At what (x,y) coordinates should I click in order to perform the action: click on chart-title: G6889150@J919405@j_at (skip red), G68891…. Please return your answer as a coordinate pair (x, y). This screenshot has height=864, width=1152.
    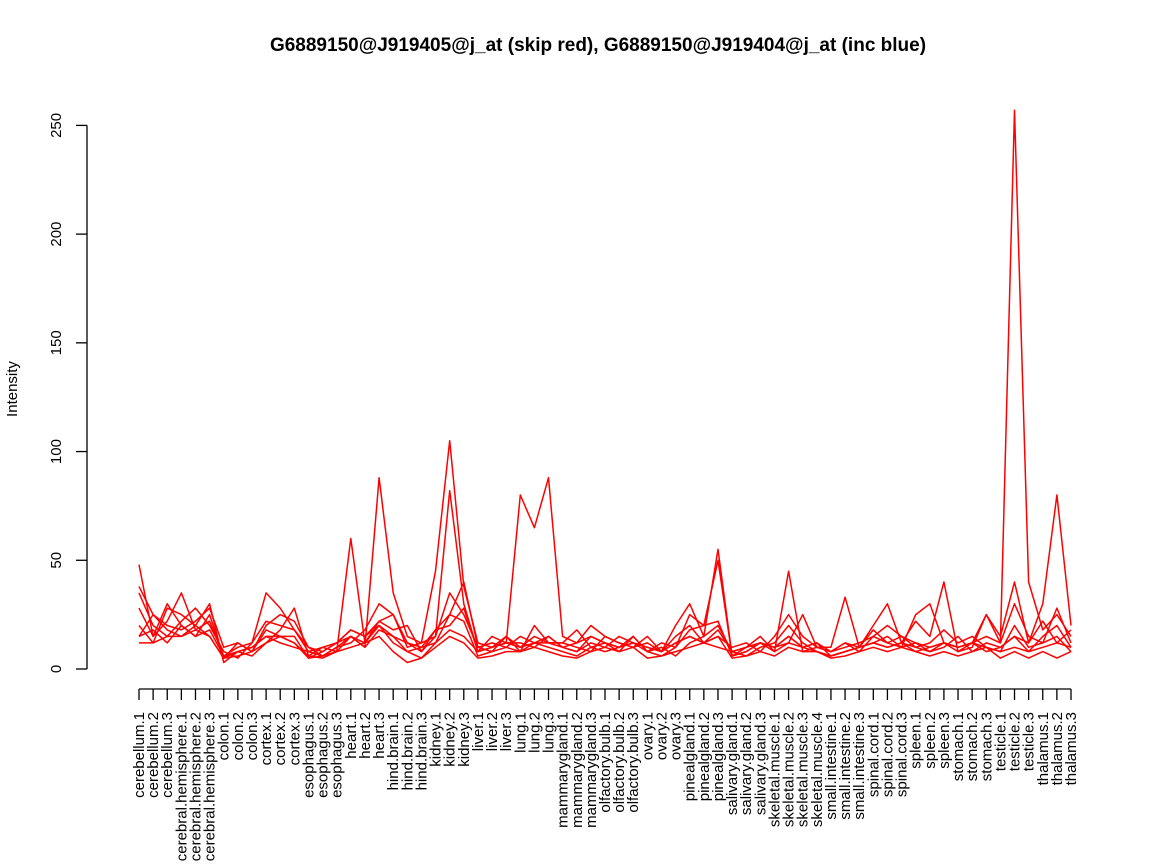
    Looking at the image, I should click on (598, 45).